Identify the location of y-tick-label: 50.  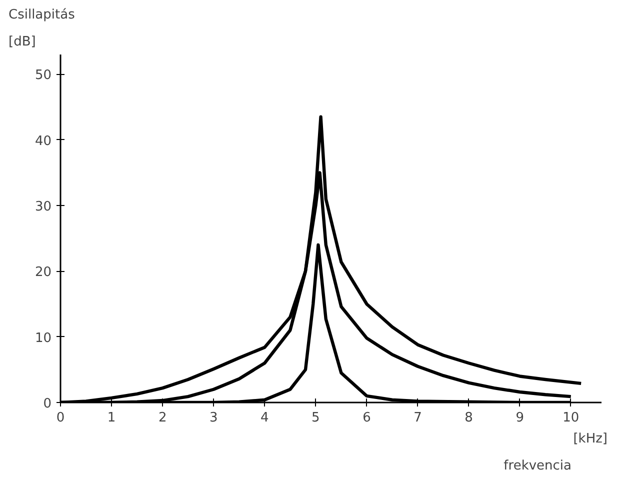
(43, 76).